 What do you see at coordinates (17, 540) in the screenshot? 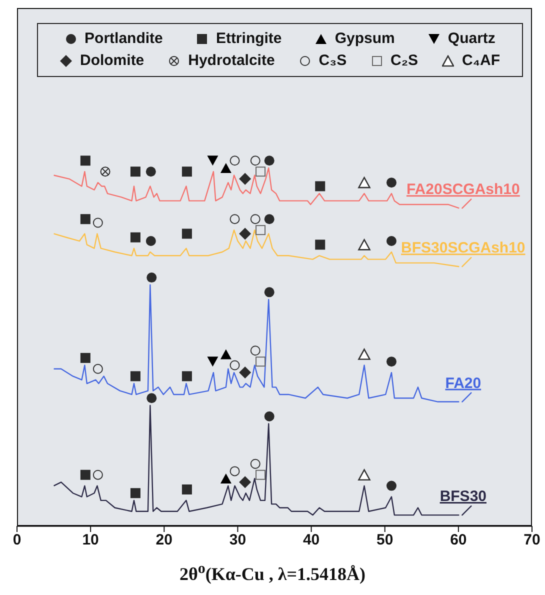
I see `x-tick-label: 0` at bounding box center [17, 540].